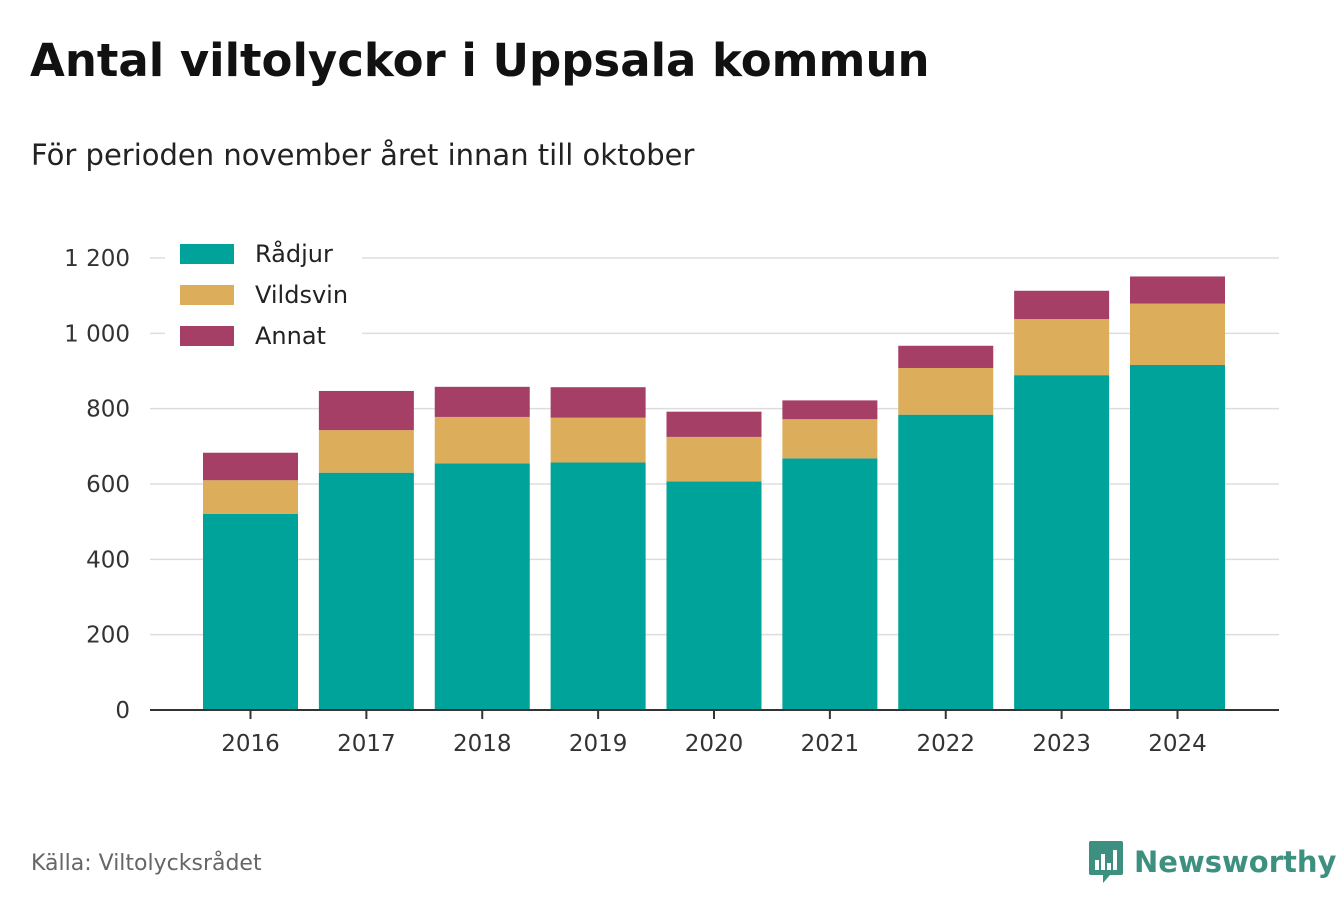  What do you see at coordinates (301, 295) in the screenshot?
I see `legend-label-1: Vildsvin` at bounding box center [301, 295].